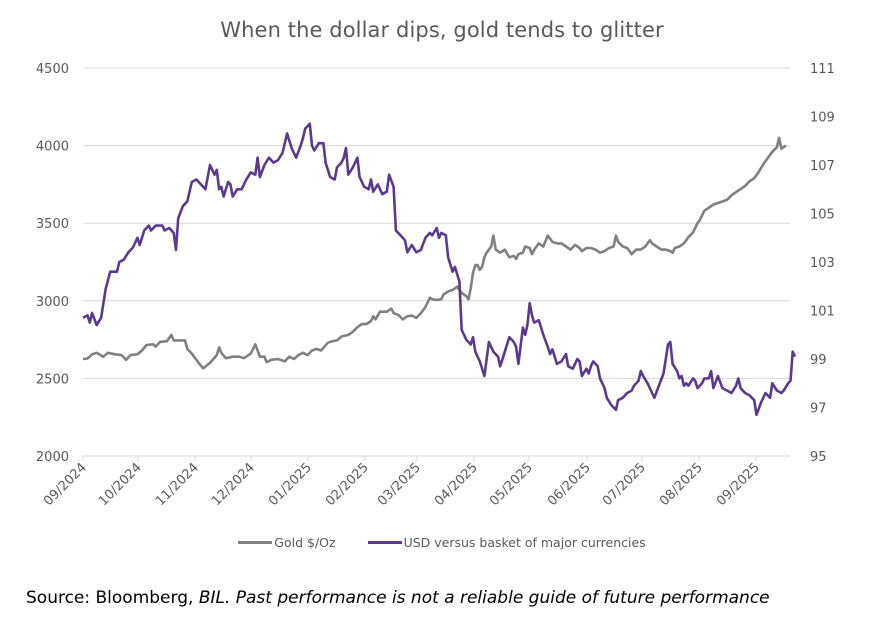  What do you see at coordinates (52, 224) in the screenshot?
I see `y-left-tick-label: 3500` at bounding box center [52, 224].